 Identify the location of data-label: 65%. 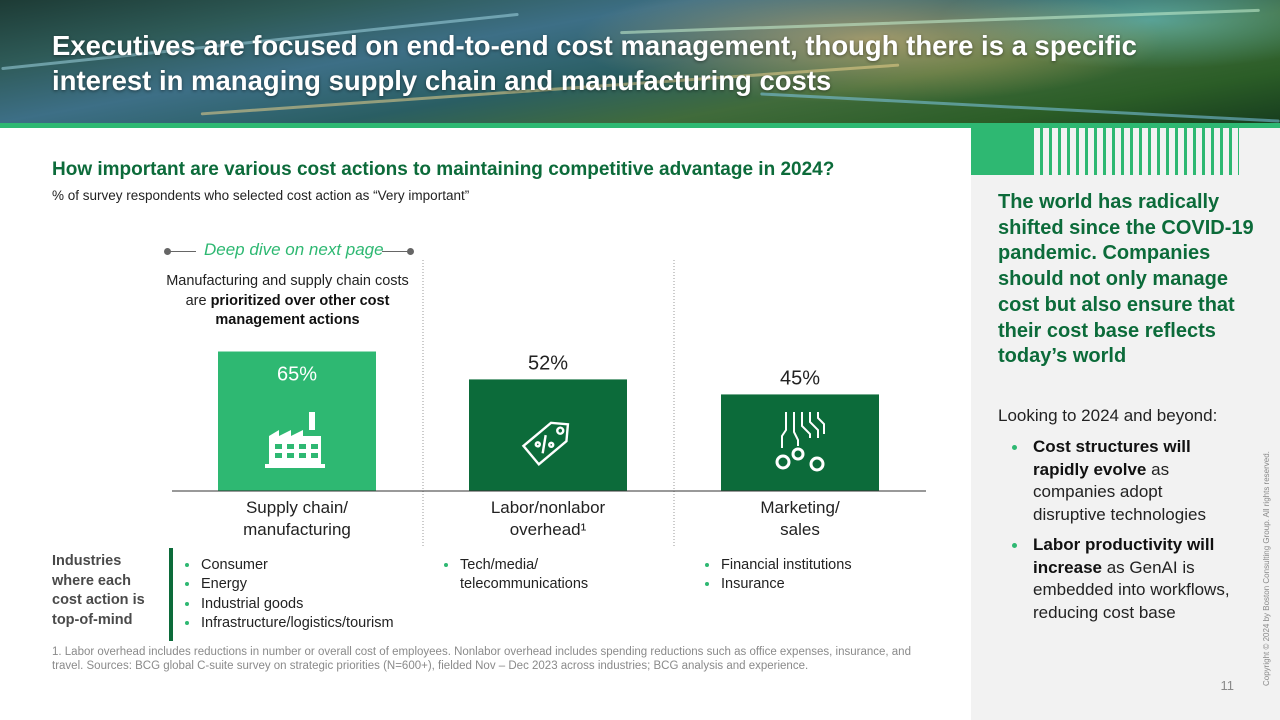
(297, 375).